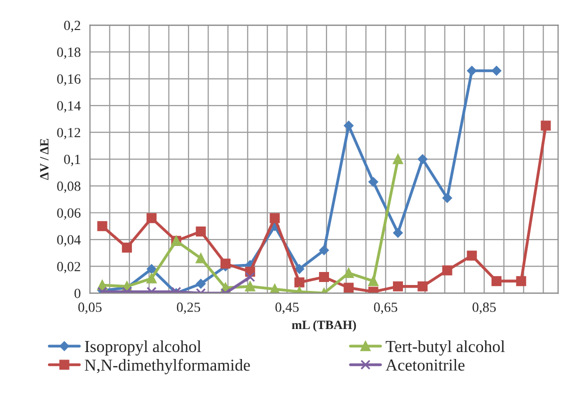 The image size is (573, 406). Describe the element at coordinates (68, 268) in the screenshot. I see `y-tick-label: 0,02` at that location.